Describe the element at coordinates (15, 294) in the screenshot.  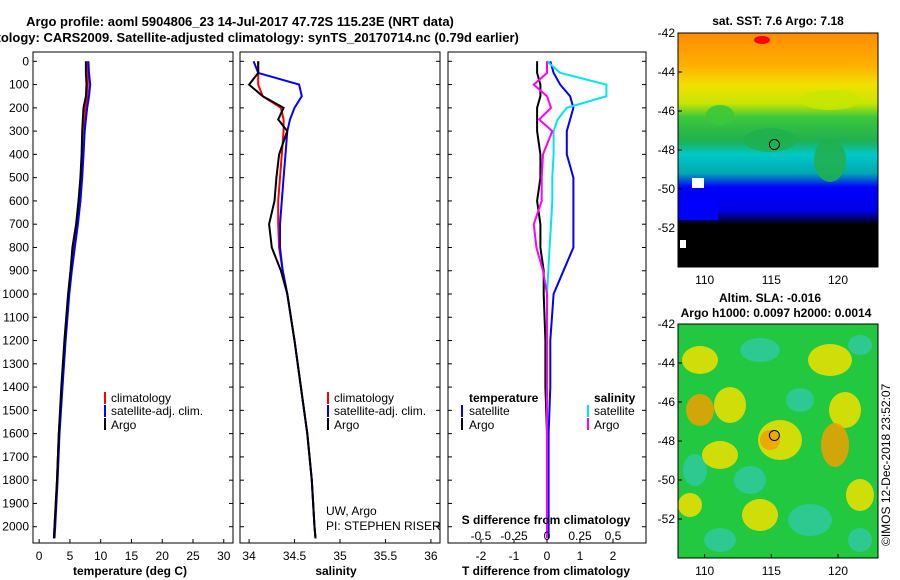
I see `depth-tick-label: 1000` at that location.